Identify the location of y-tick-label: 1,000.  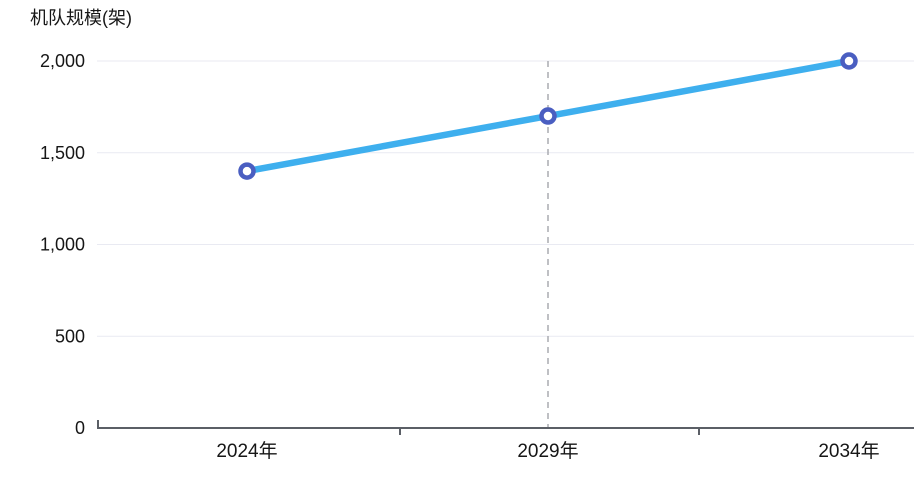
(62, 245).